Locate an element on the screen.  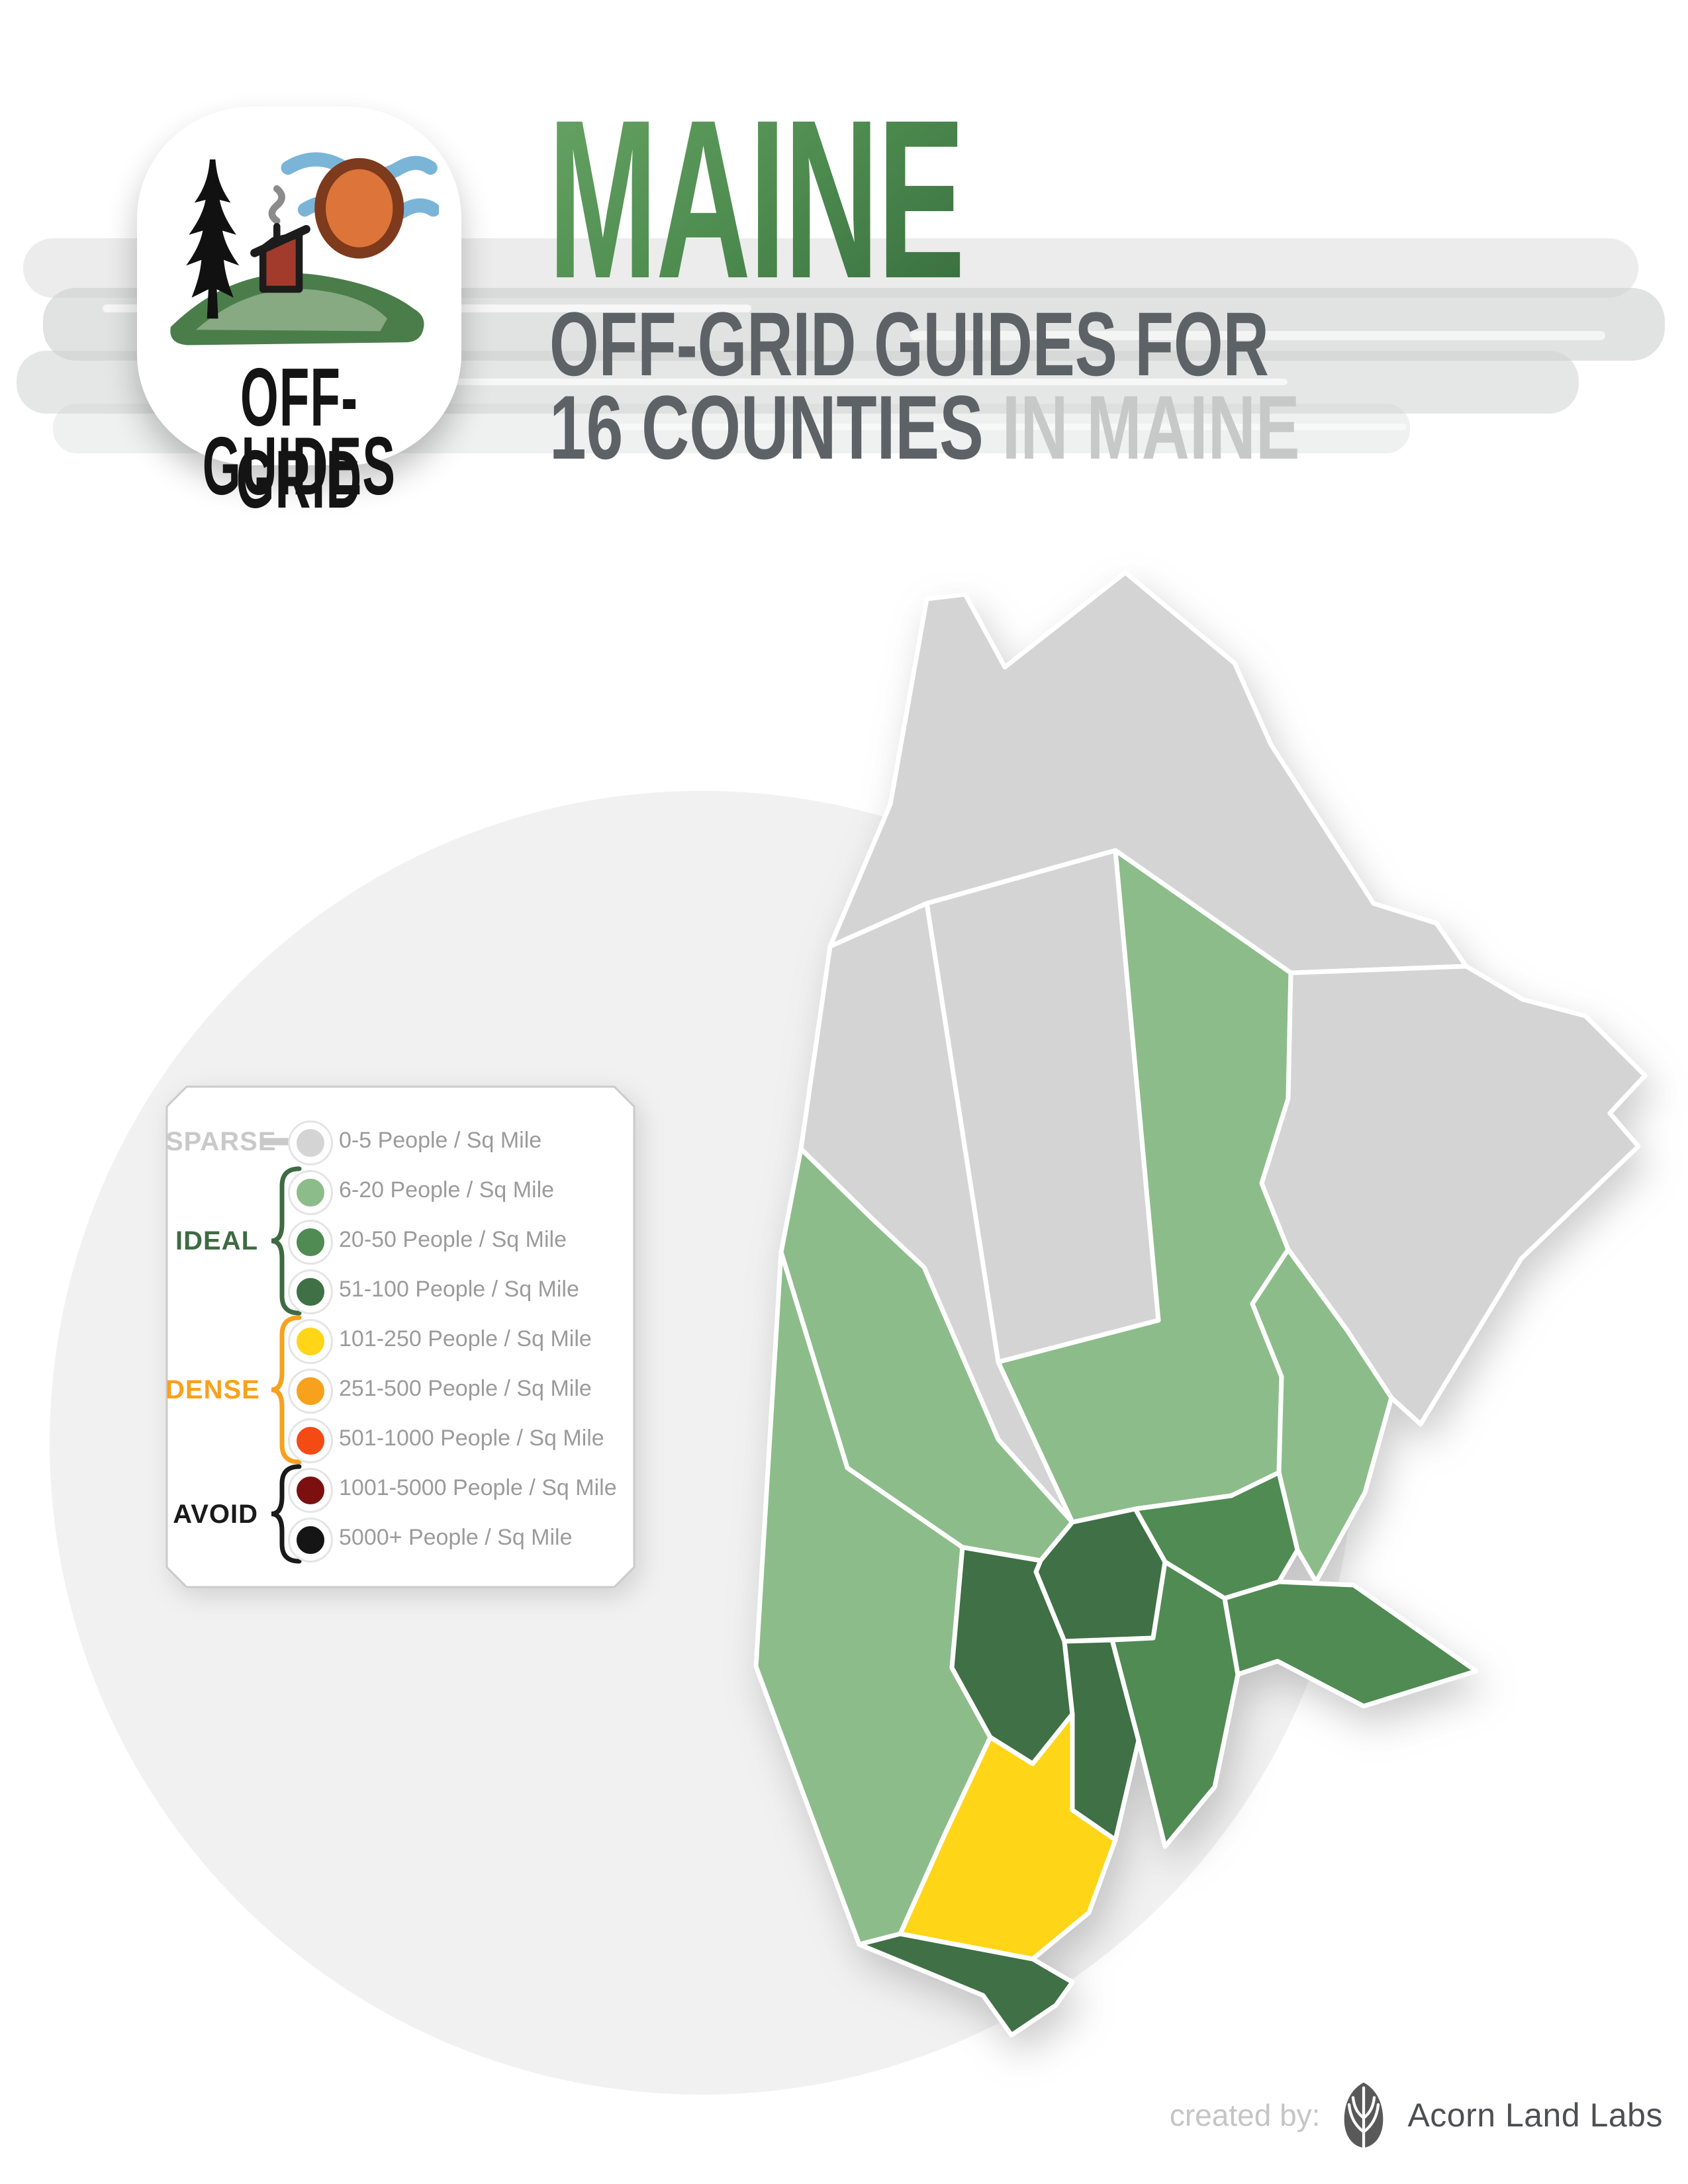
hill-icon is located at coordinates (297, 309).